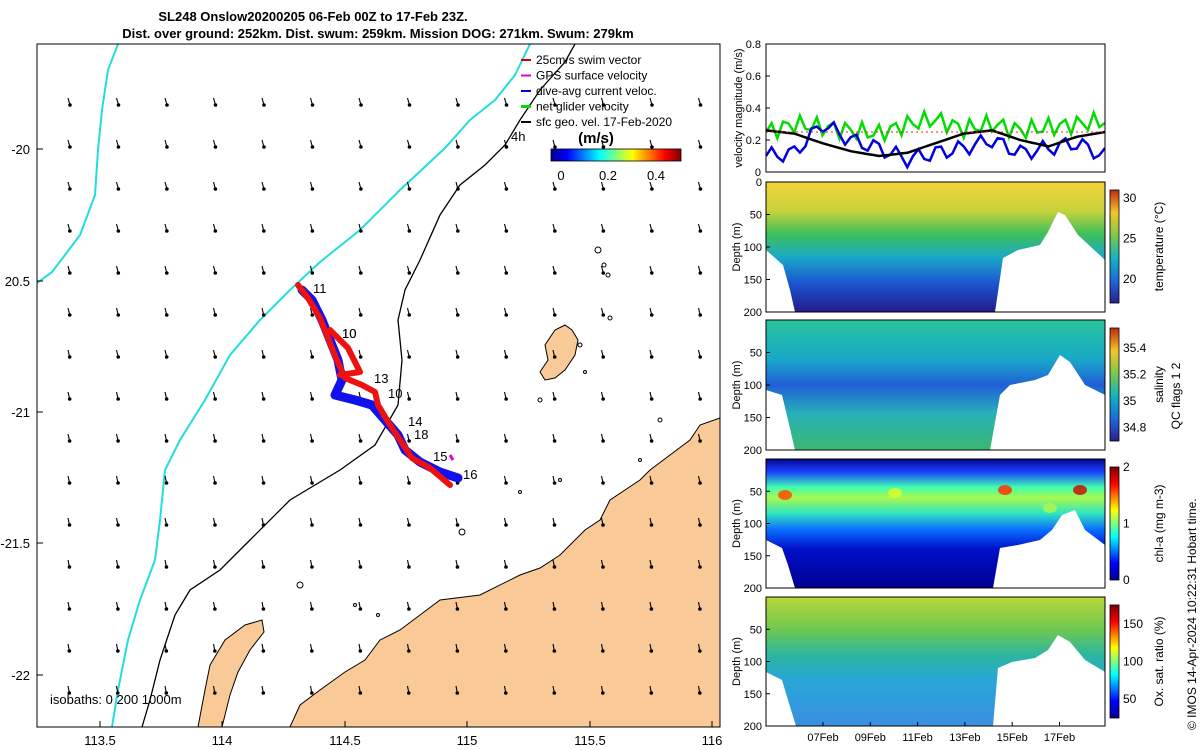  What do you see at coordinates (1159, 247) in the screenshot?
I see `colorbar-label: temperature (°C)` at bounding box center [1159, 247].